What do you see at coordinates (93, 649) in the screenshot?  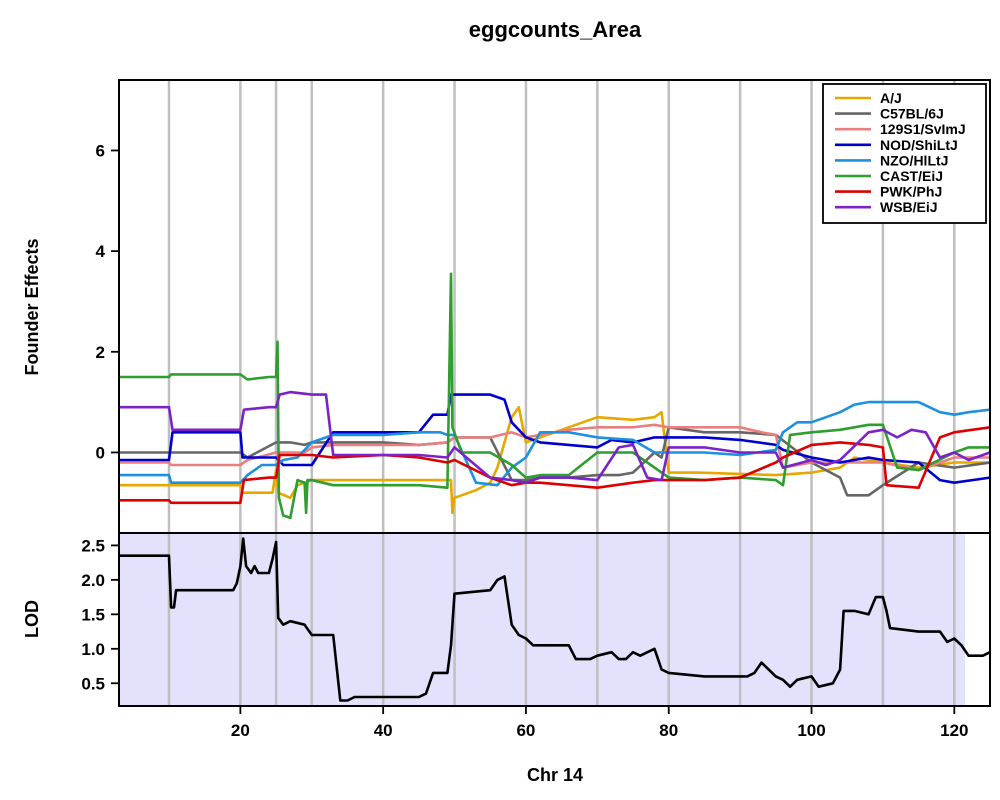 I see `y-tick-label: 1.0` at bounding box center [93, 649].